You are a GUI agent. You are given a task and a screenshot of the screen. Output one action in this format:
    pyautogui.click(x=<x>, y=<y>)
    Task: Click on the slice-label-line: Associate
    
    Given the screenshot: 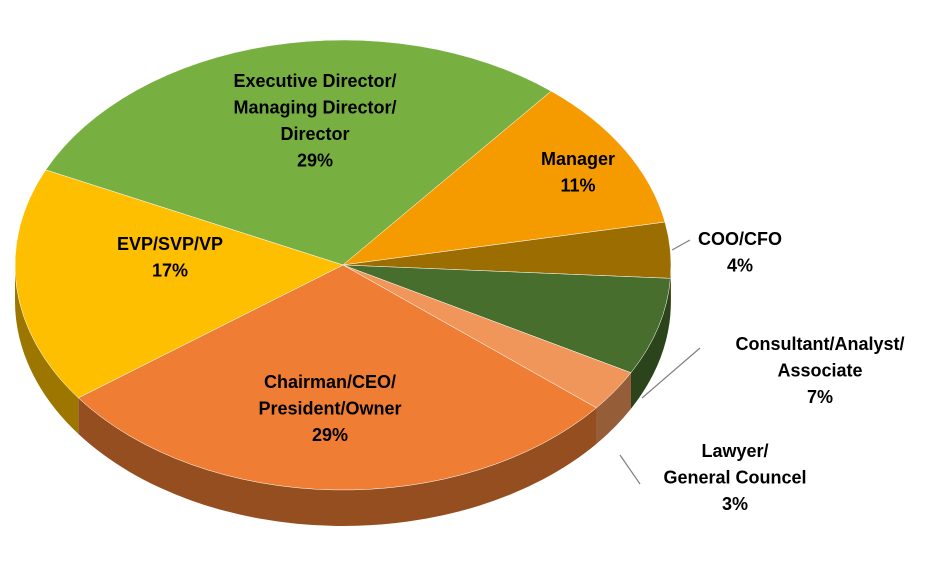 What is the action you would take?
    pyautogui.click(x=819, y=370)
    